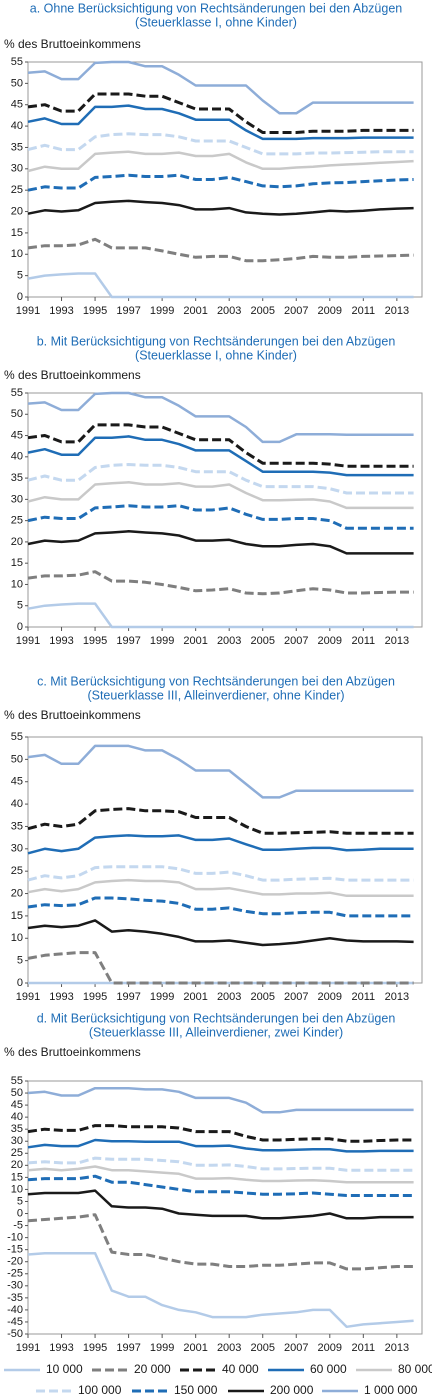 Image resolution: width=432 pixels, height=1398 pixels. What do you see at coordinates (15, 1274) in the screenshot?
I see `y-tick-label: -25` at bounding box center [15, 1274].